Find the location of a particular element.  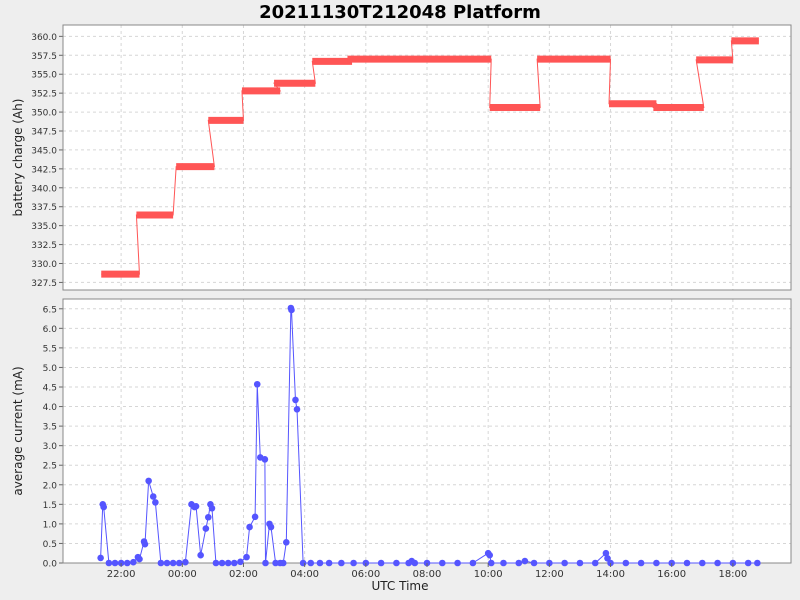

y-tick-label: 1.5 is located at coordinates (50, 506).